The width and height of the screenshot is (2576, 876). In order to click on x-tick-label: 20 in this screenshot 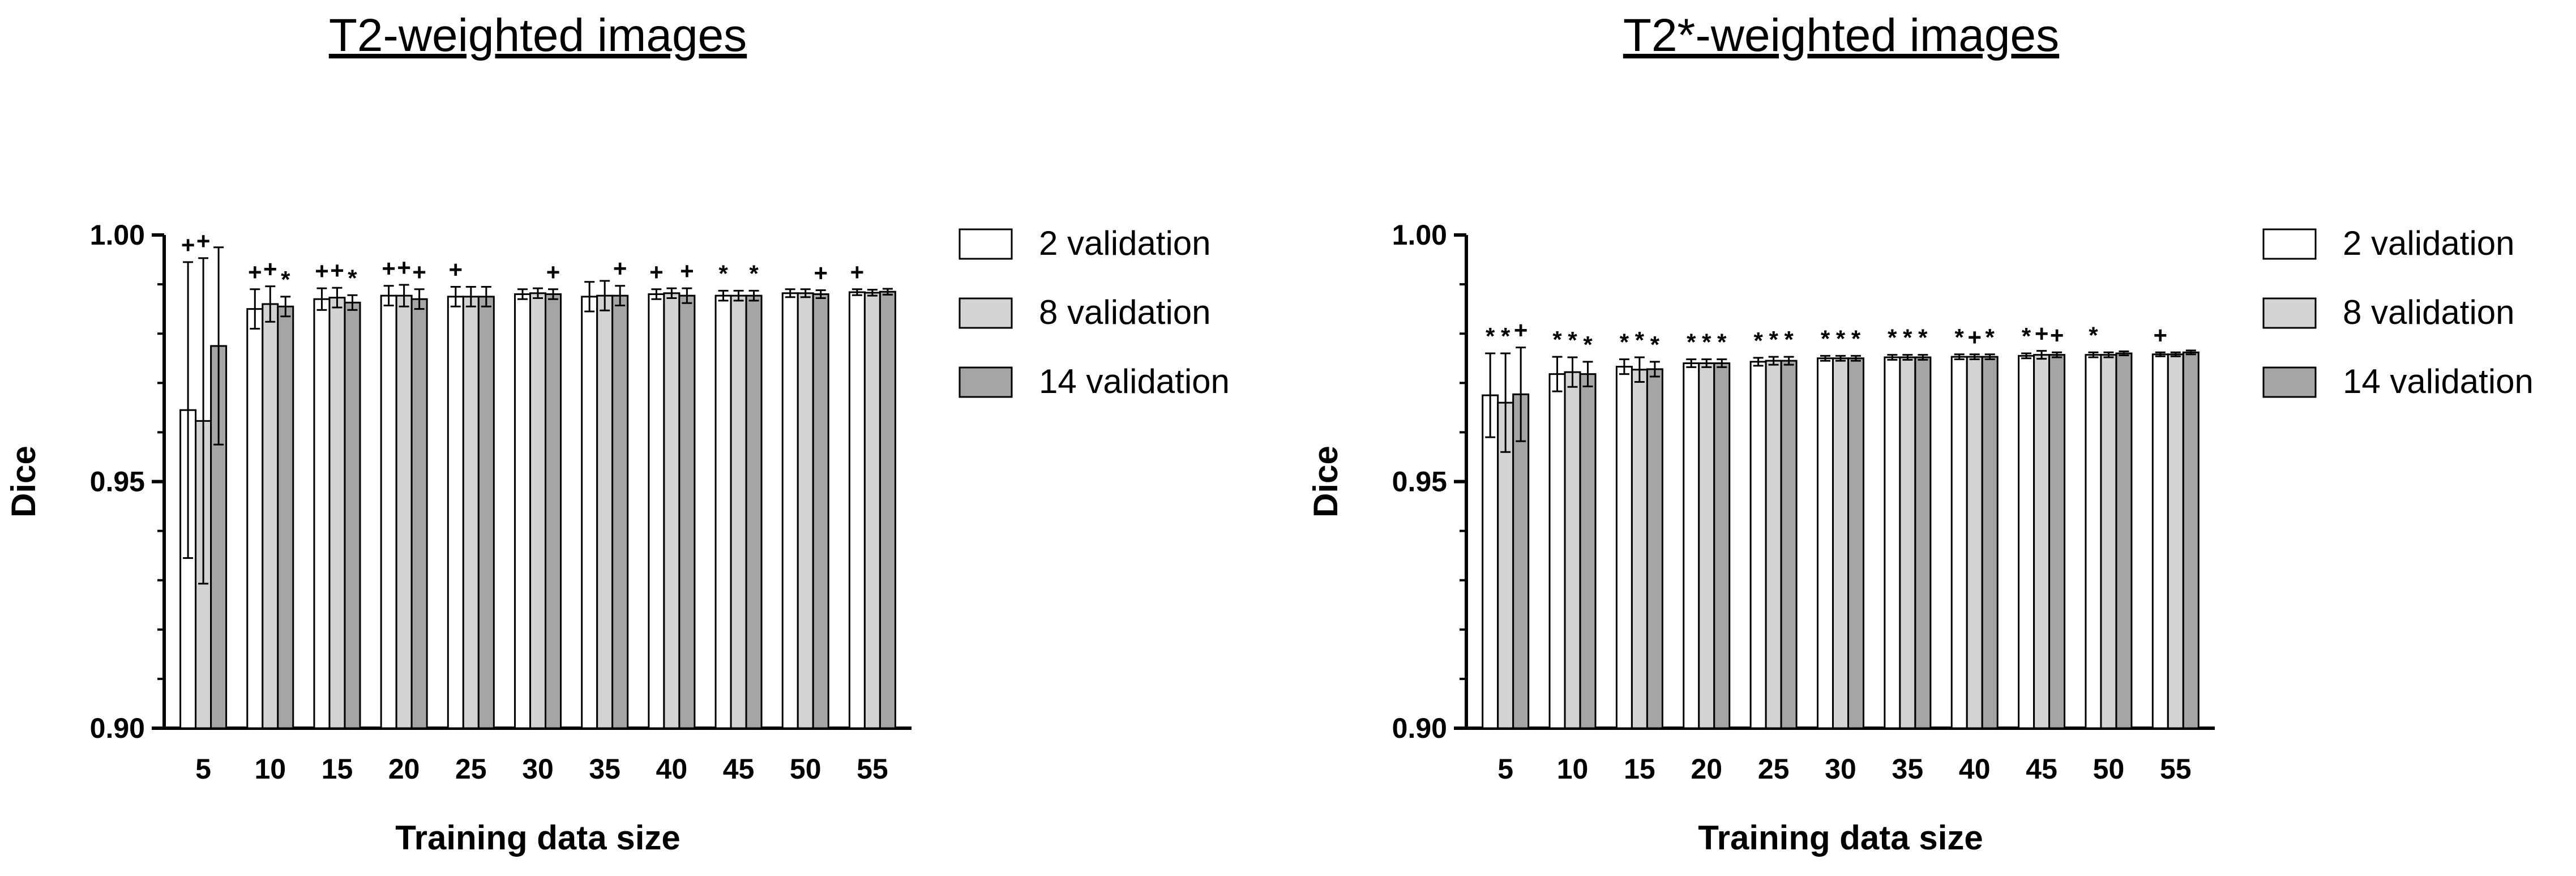, I will do `click(1706, 769)`.